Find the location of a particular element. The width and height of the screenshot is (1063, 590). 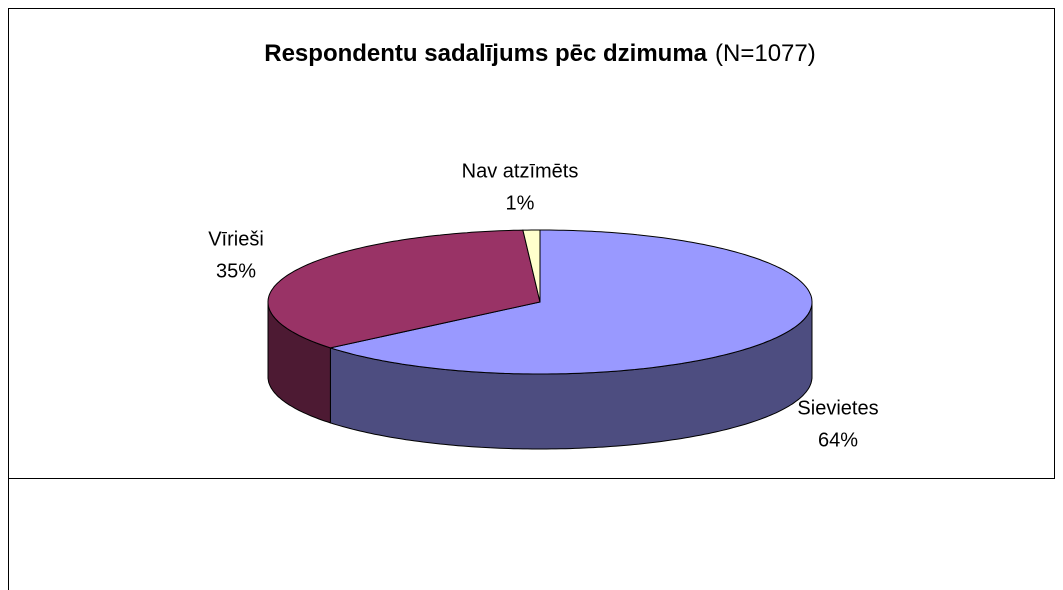

slice-label: Vīrieši is located at coordinates (236, 239).